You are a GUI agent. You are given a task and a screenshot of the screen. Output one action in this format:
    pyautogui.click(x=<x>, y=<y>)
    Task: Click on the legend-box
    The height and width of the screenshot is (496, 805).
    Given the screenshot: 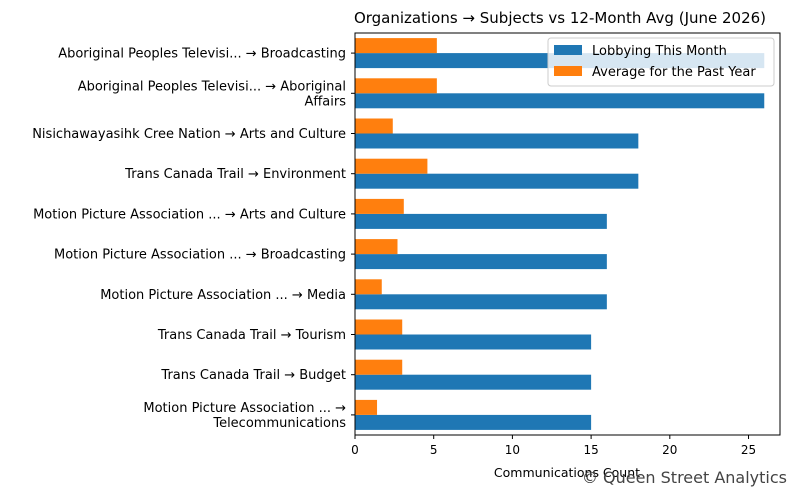 What is the action you would take?
    pyautogui.click(x=661, y=62)
    